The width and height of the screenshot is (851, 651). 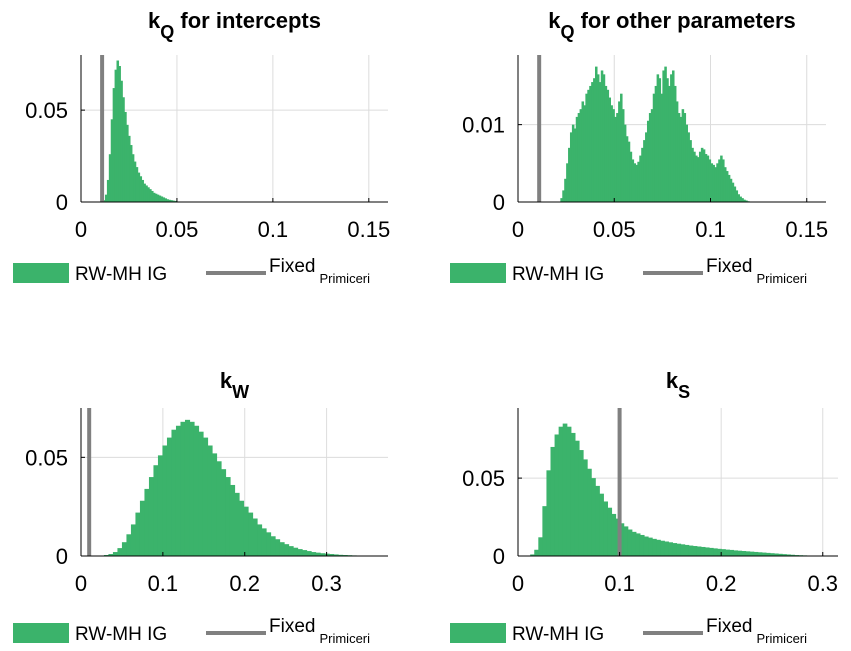 What do you see at coordinates (234, 25) in the screenshot?
I see `panel-title: kQ for intercepts` at bounding box center [234, 25].